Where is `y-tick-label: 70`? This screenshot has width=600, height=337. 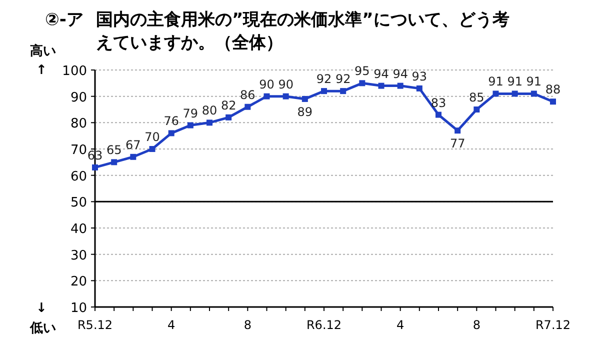
y-tick-label: 70 is located at coordinates (78, 150).